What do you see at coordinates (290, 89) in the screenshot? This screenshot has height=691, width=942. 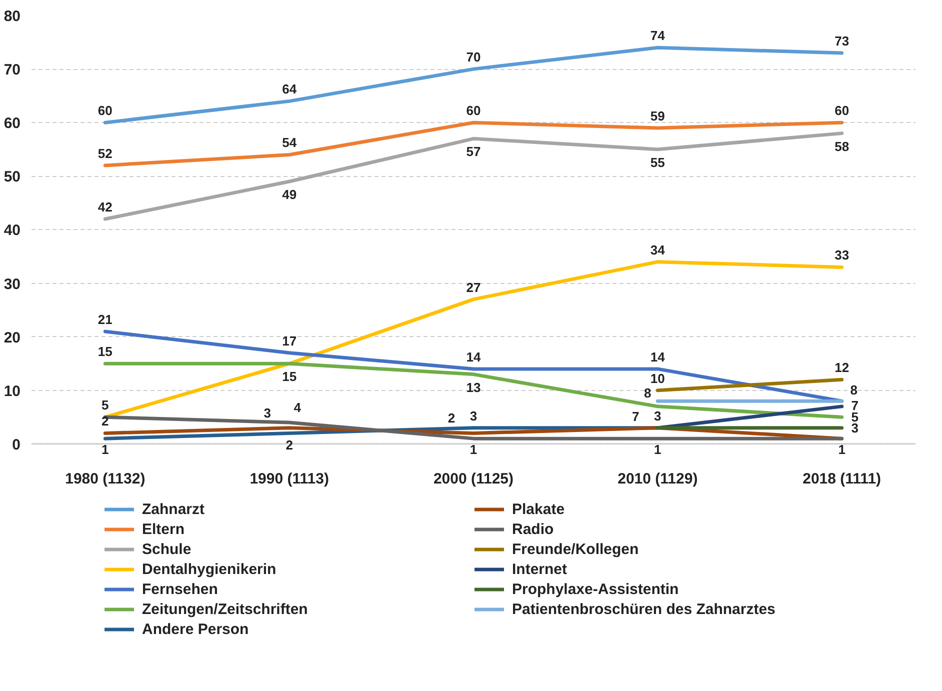 I see `data-label: 64` at bounding box center [290, 89].